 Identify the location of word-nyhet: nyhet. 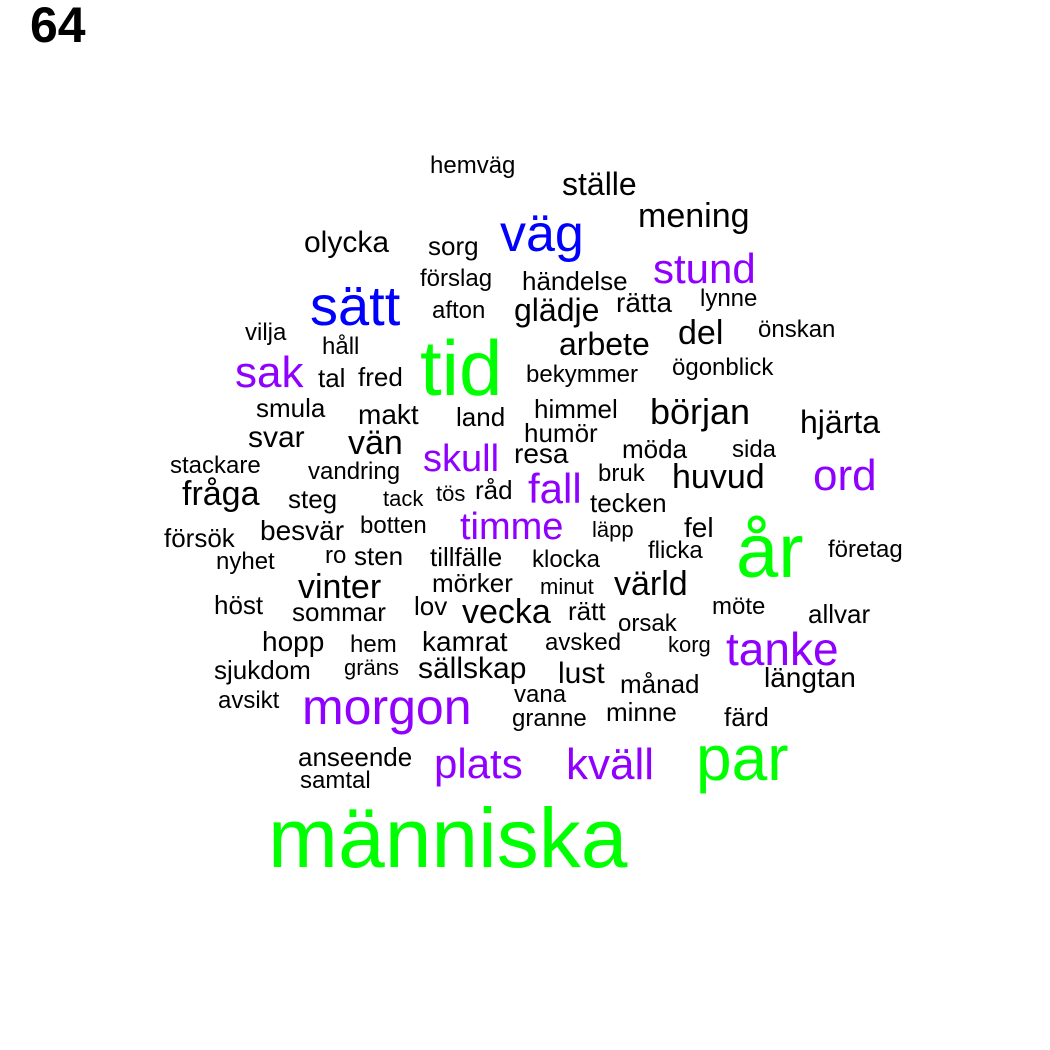
(245, 561).